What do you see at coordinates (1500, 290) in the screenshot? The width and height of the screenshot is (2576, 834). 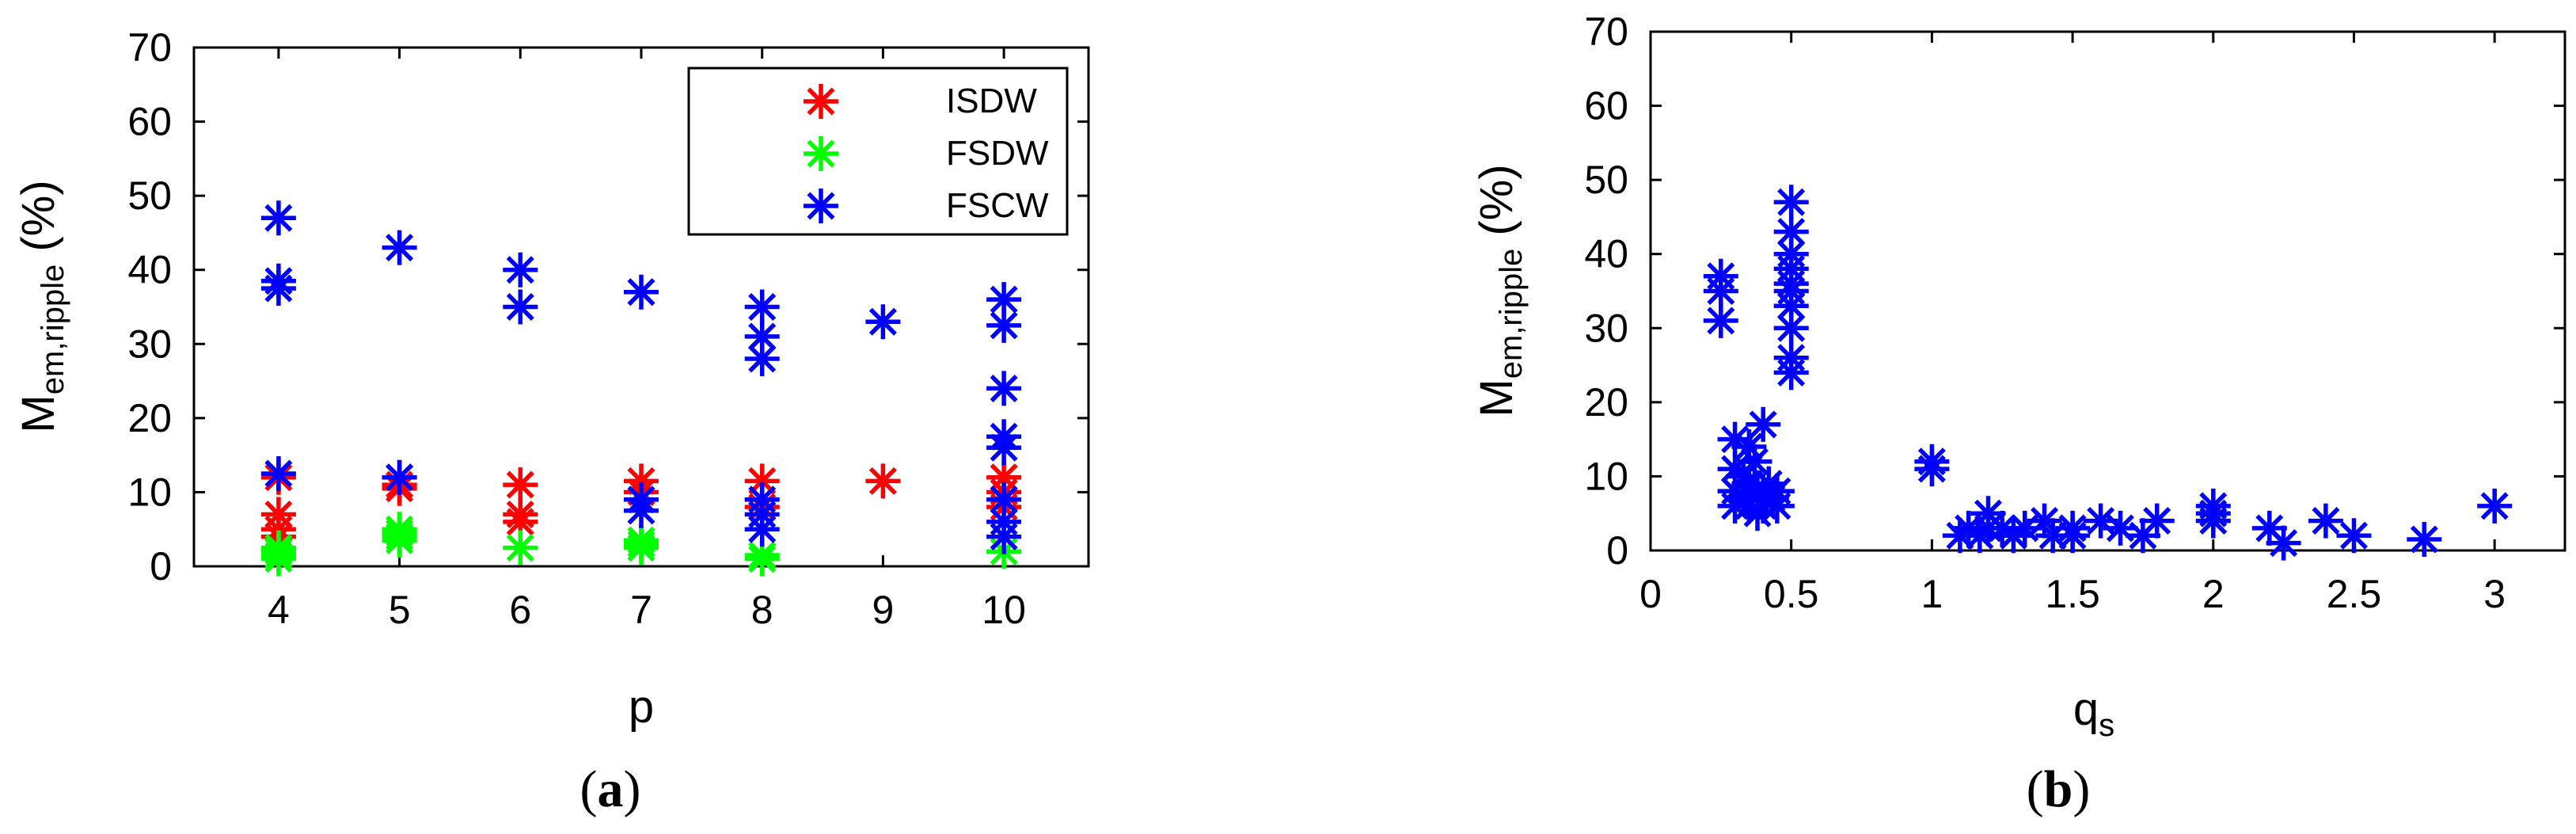 I see `y-axis-title-b: Mem,ripple (%)` at bounding box center [1500, 290].